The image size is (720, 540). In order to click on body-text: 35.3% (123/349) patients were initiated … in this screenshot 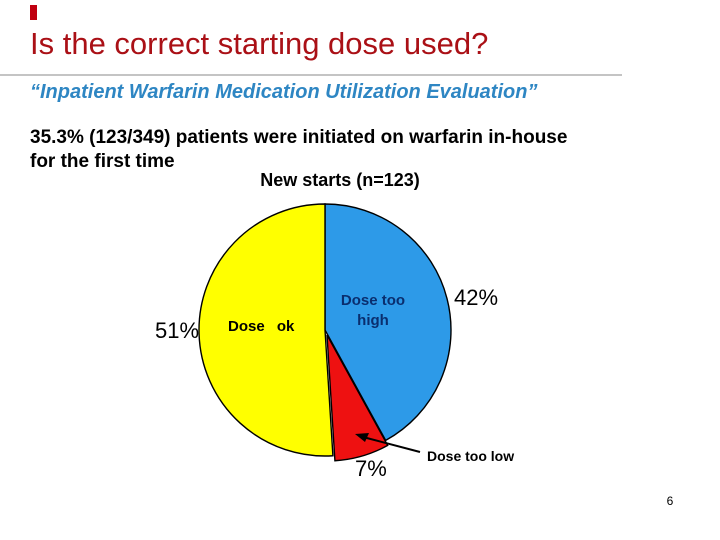, I will do `click(340, 150)`.